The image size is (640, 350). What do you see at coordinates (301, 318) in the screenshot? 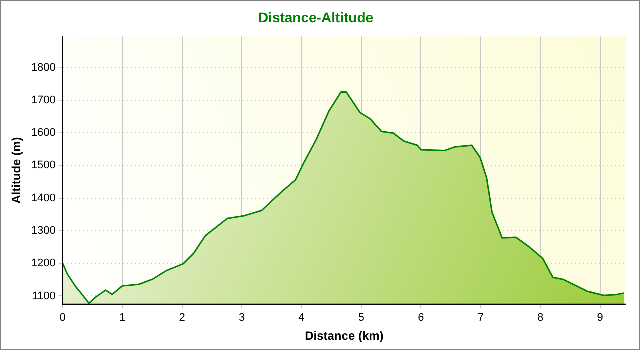
I see `x-tick-label: 4` at bounding box center [301, 318].